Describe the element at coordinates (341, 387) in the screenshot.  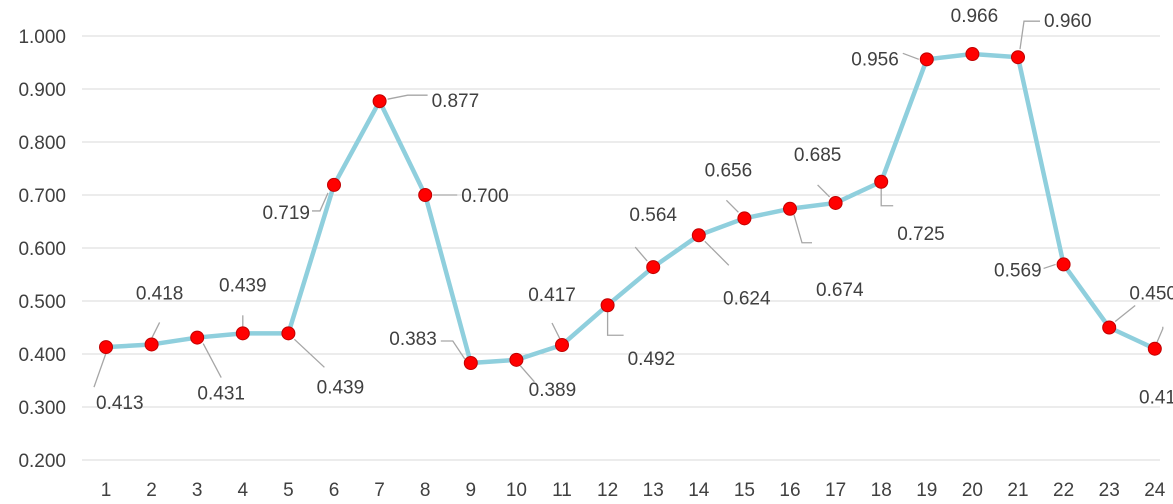
I see `data-label: 0.439` at that location.